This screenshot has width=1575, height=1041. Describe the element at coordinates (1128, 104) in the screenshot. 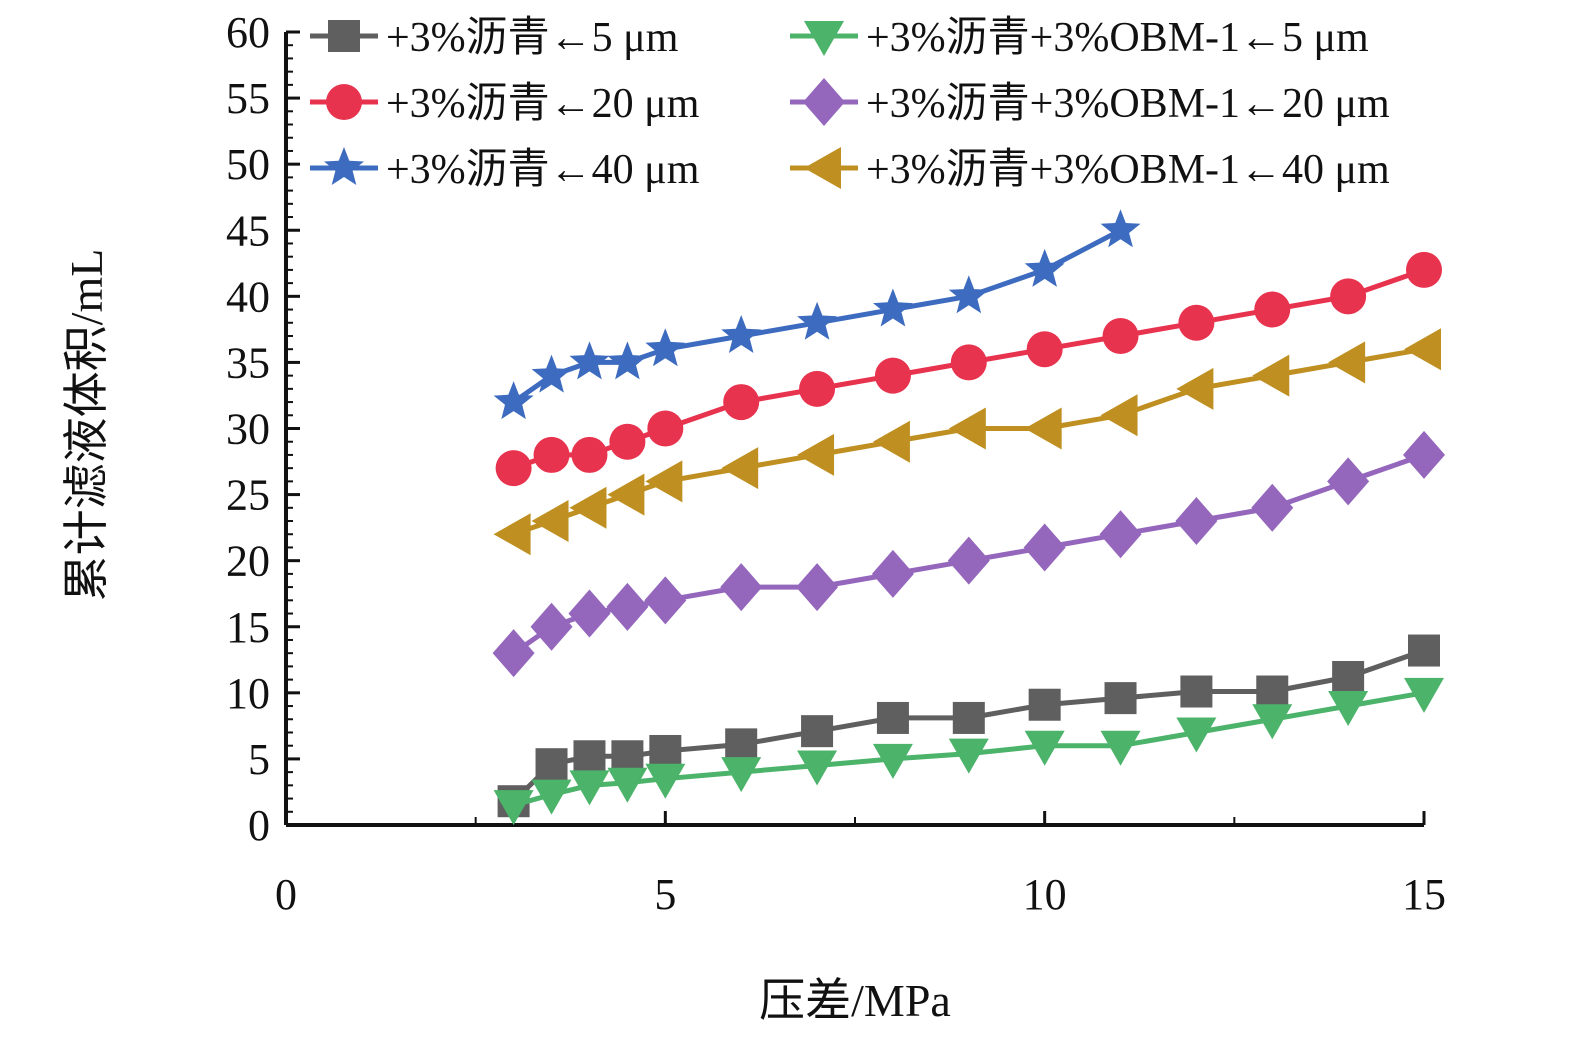

I see `legend-label: +3%沥青+3%OBM-1←20 μm` at that location.